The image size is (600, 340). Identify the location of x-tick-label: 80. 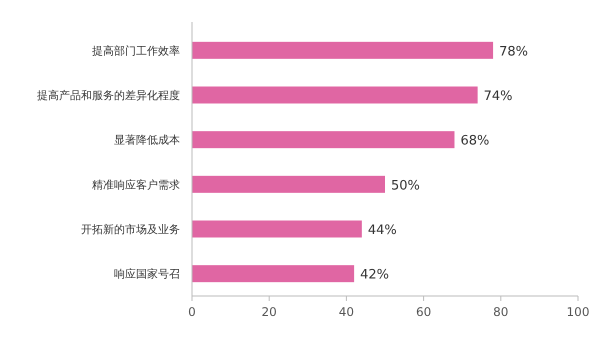
(500, 312).